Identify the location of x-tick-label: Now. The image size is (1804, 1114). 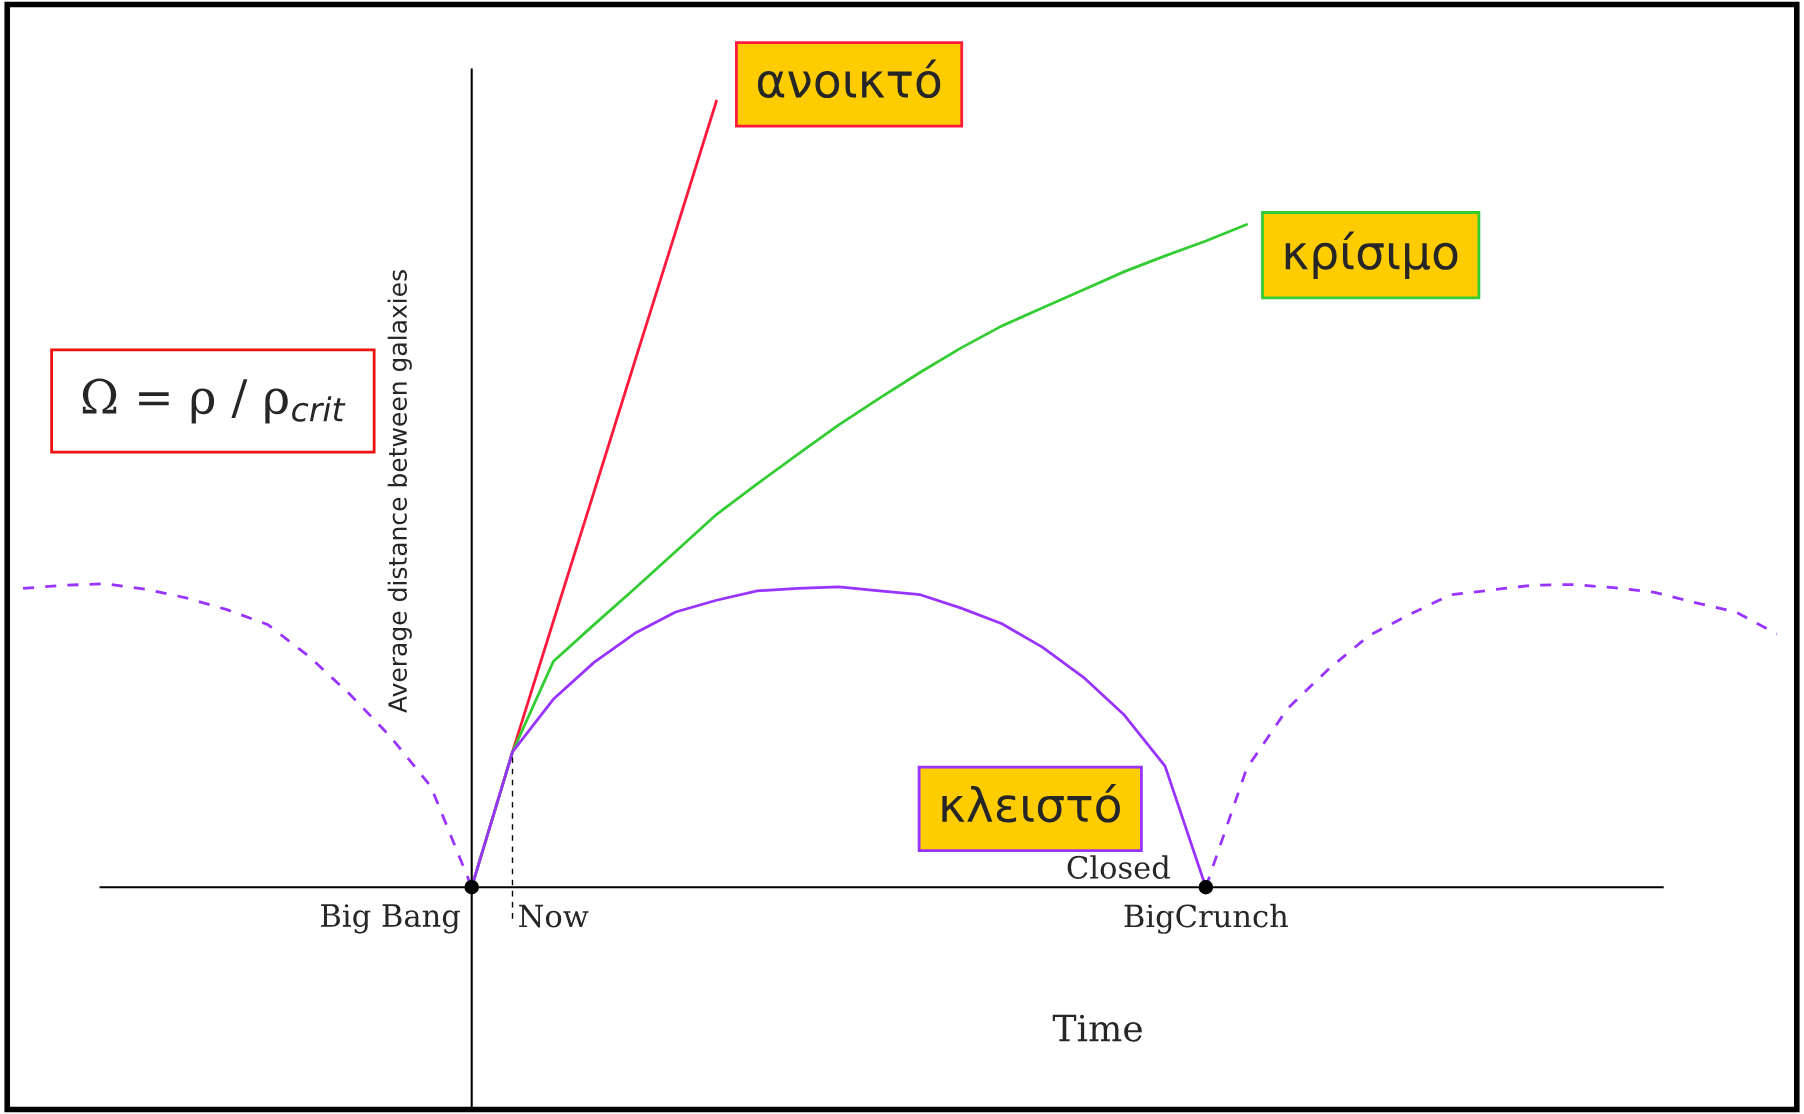
(554, 916).